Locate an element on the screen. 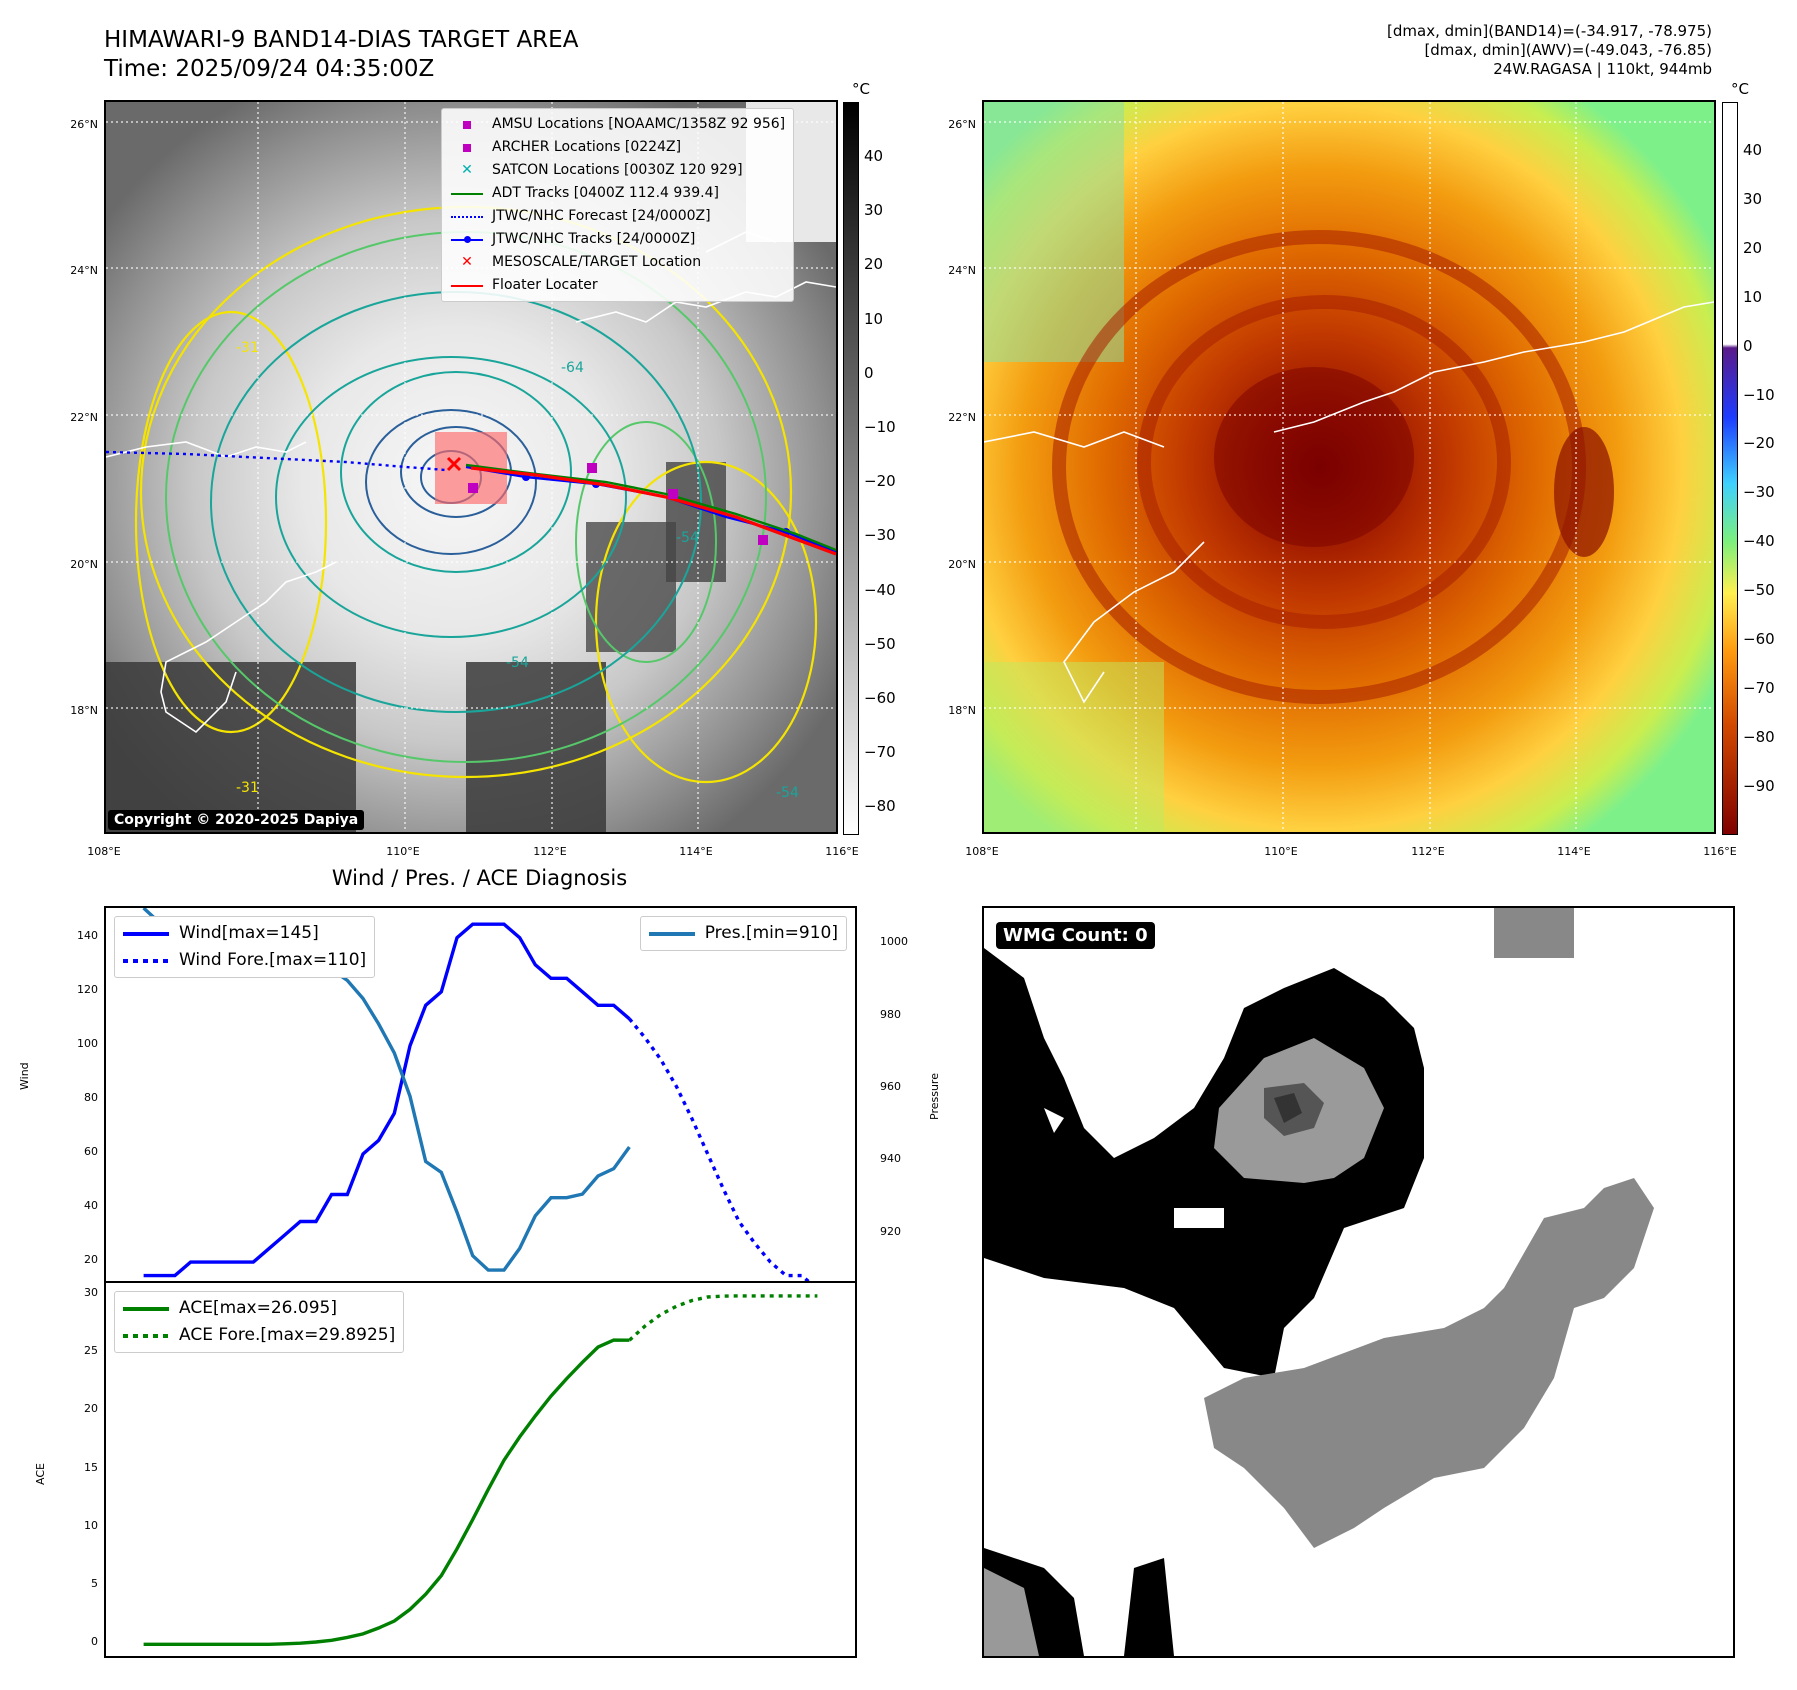 This screenshot has width=1797, height=1690. wmg-count-badge: WMG Count: 0 is located at coordinates (1075, 935).